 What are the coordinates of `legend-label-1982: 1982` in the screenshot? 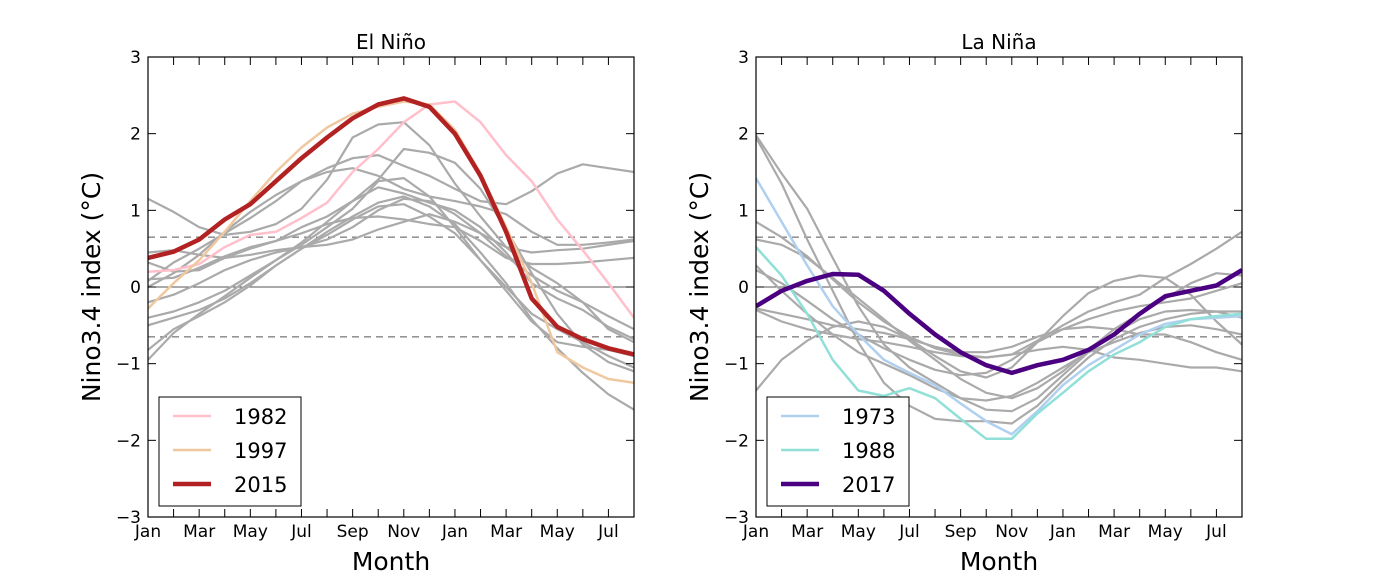 It's located at (260, 417).